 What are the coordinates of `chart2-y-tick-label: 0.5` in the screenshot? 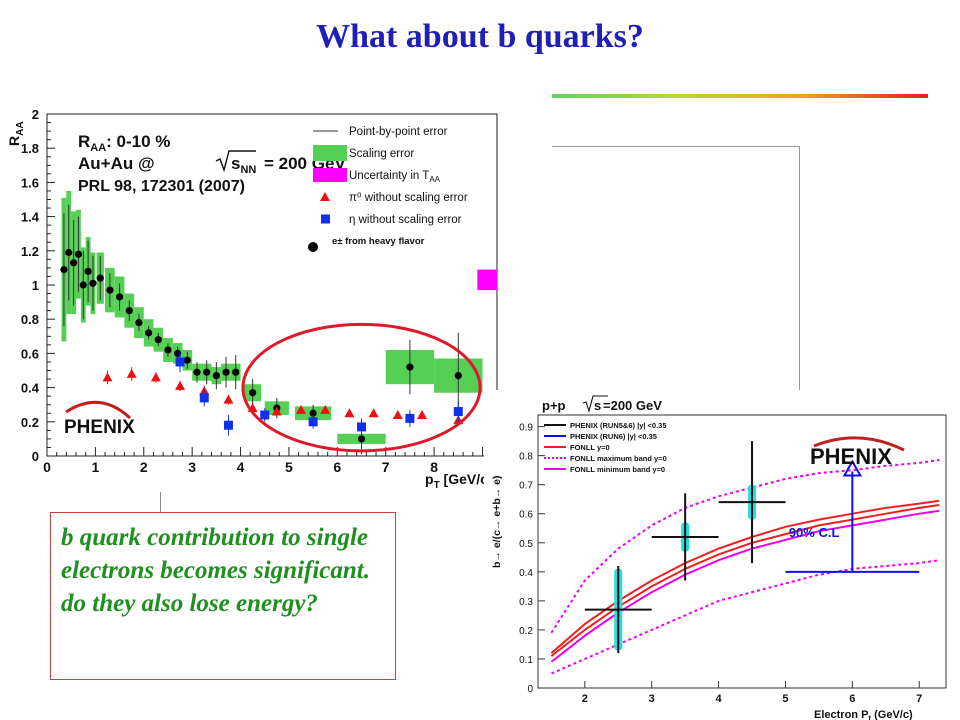 It's located at (526, 544).